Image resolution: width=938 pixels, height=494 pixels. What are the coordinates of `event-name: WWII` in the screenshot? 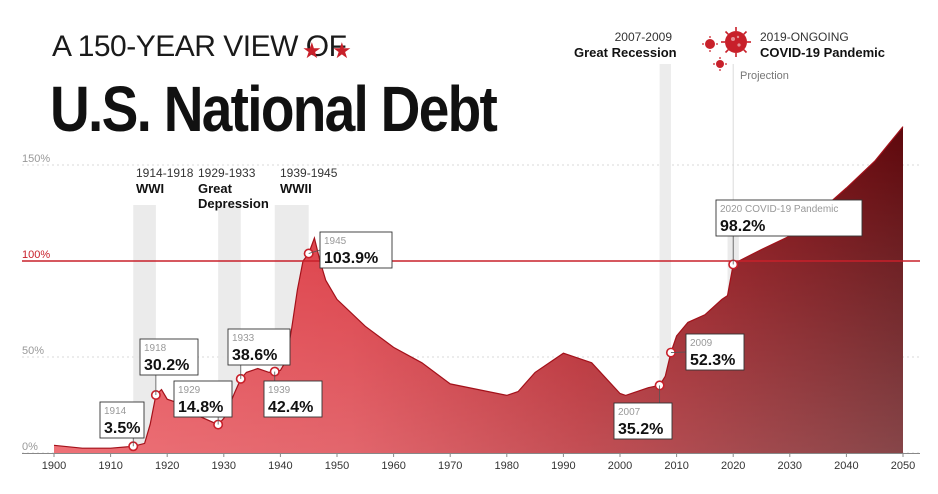 It's located at (296, 188).